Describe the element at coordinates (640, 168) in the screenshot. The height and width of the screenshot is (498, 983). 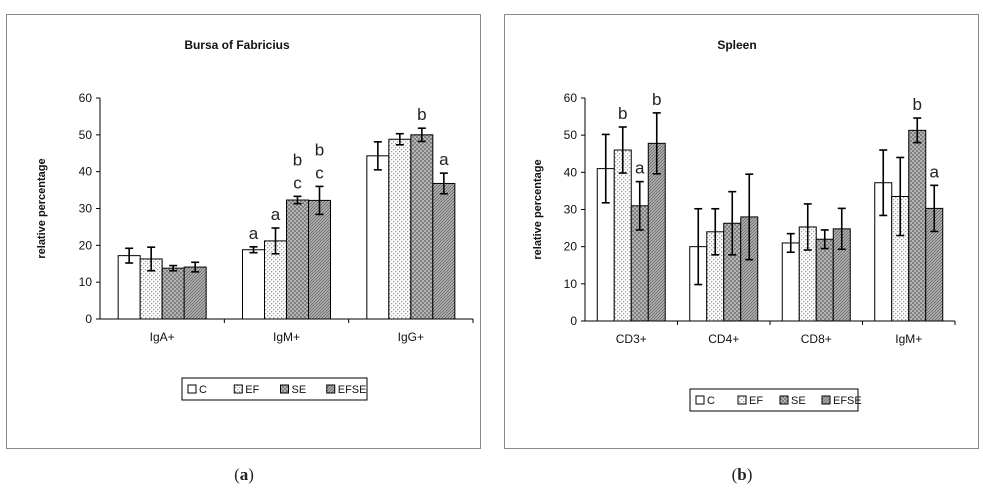
I see `significance-label-cd3-se: a` at that location.